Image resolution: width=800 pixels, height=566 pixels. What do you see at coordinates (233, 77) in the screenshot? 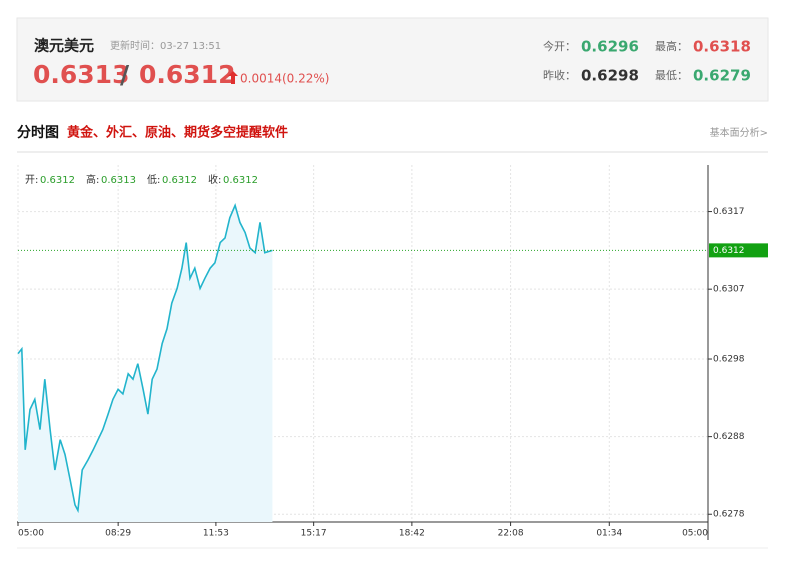
I see `up-arrow` at bounding box center [233, 77].